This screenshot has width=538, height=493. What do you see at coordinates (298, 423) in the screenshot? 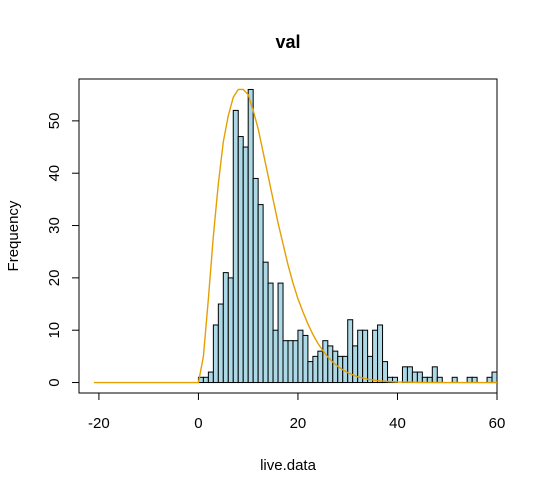
I see `x-tick-label: 20` at bounding box center [298, 423].